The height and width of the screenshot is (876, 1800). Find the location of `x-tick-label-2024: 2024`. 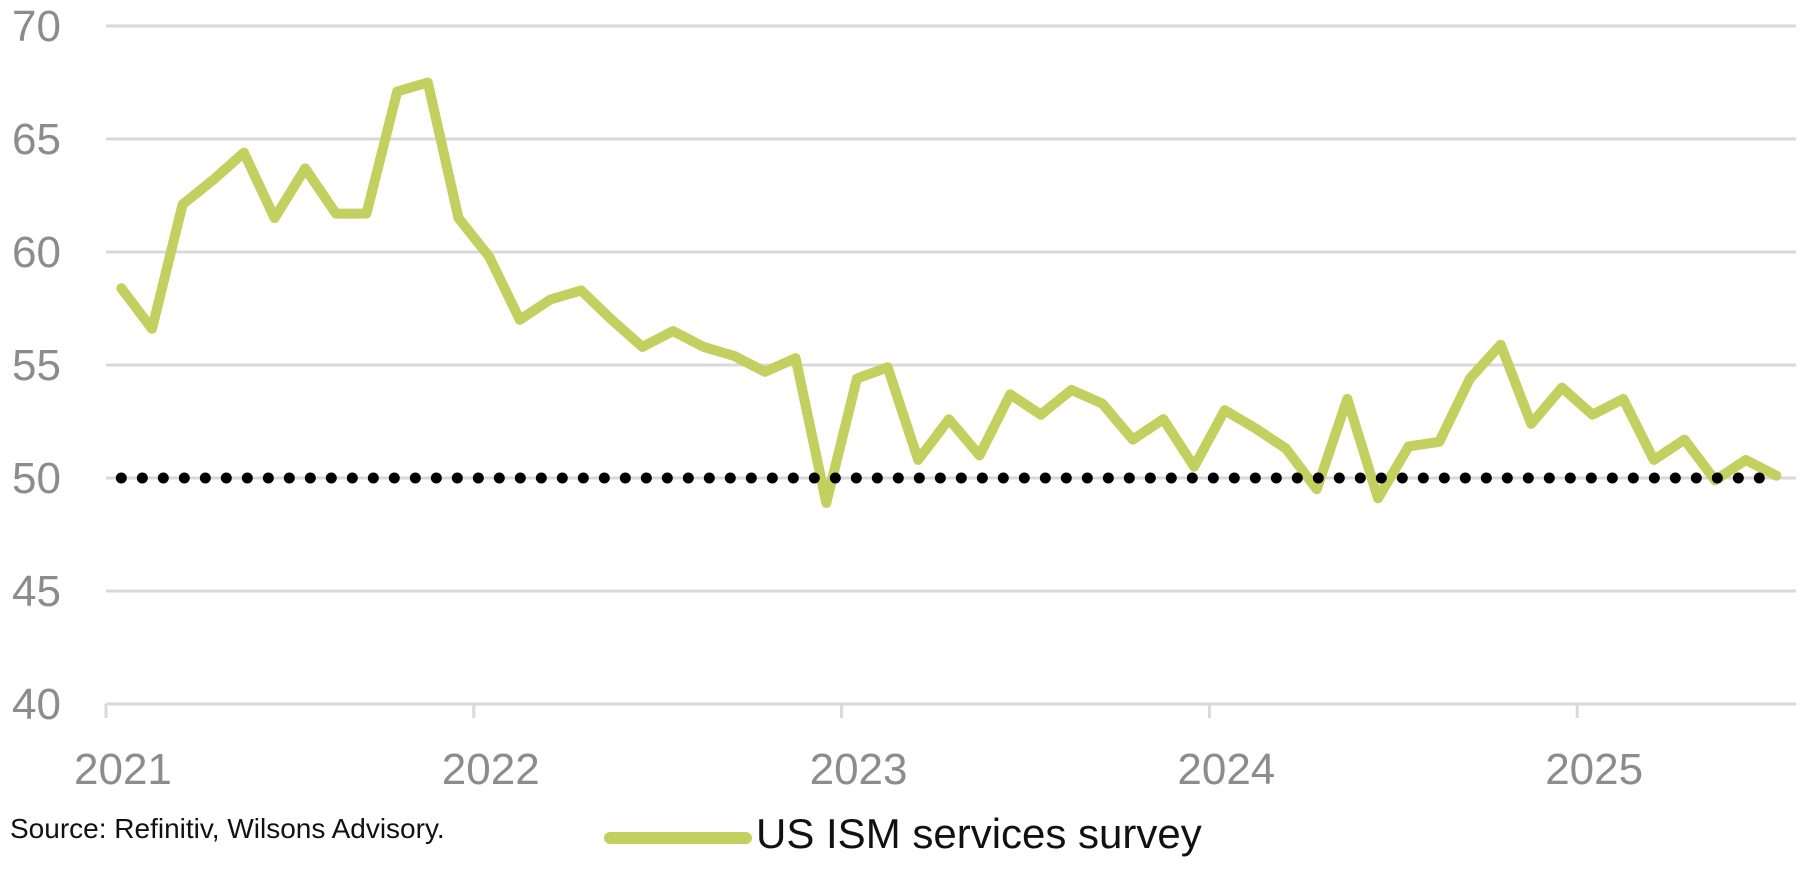

x-tick-label-2024: 2024 is located at coordinates (1226, 769).